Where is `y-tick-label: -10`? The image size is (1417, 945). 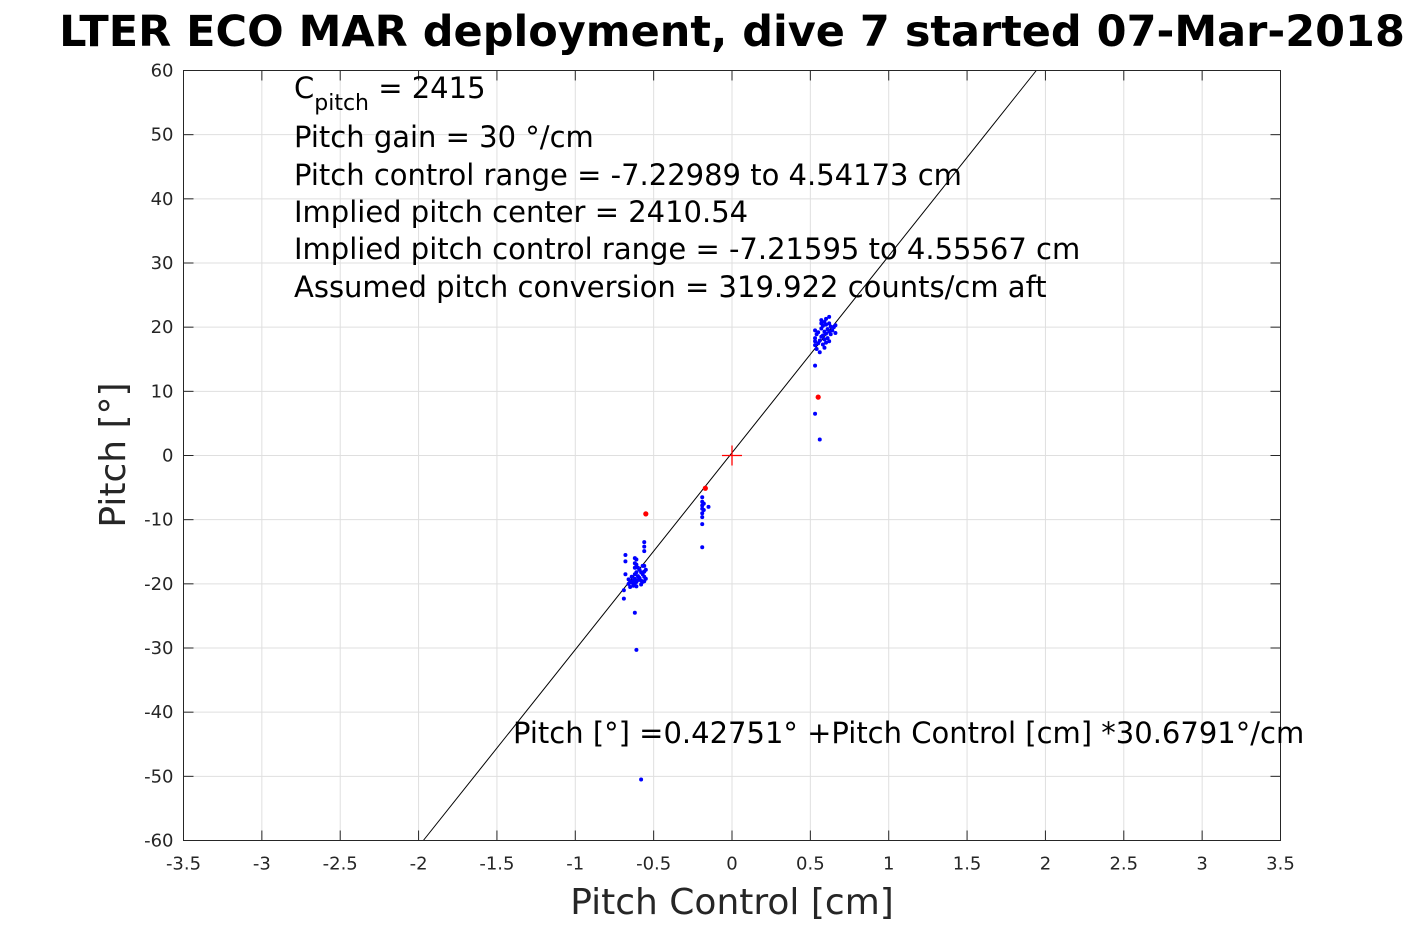 y-tick-label: -10 is located at coordinates (158, 520).